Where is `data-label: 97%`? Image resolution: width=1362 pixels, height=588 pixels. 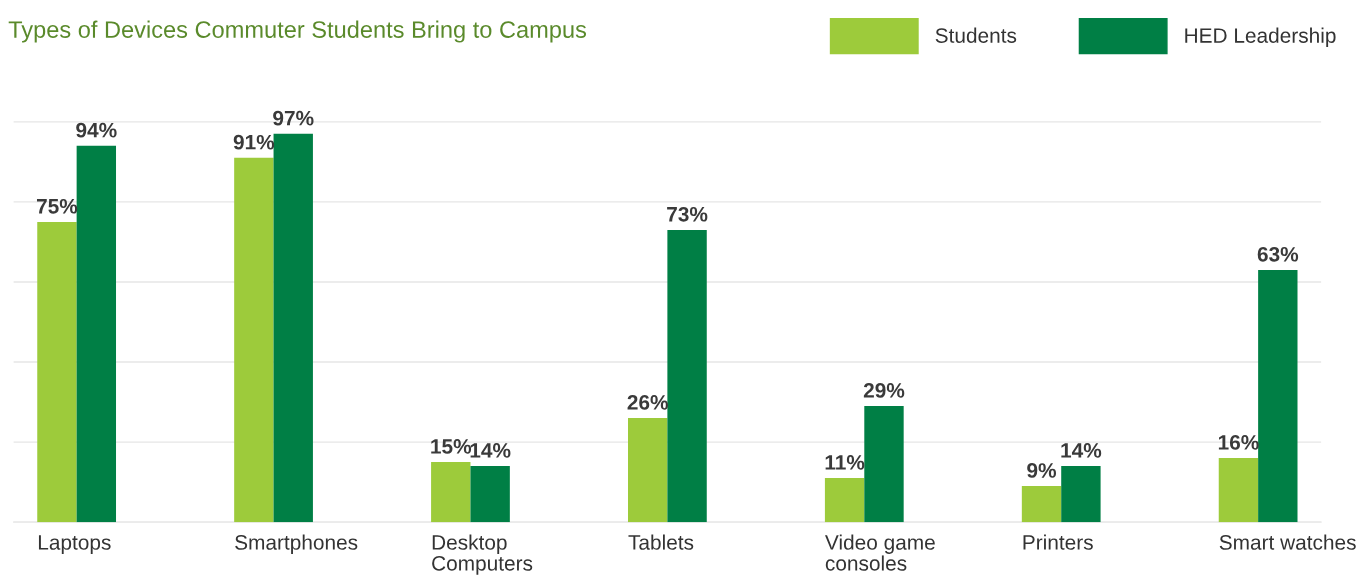
data-label: 97% is located at coordinates (293, 118).